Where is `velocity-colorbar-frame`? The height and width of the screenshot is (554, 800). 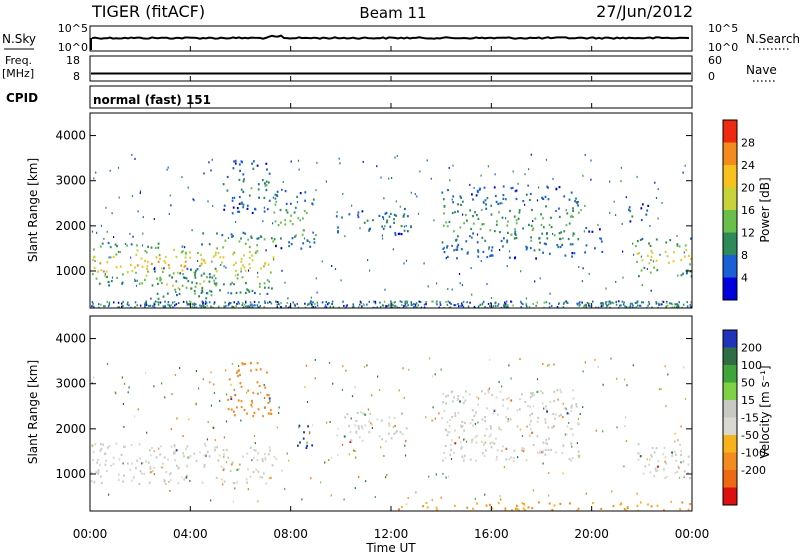 velocity-colorbar-frame is located at coordinates (730, 417).